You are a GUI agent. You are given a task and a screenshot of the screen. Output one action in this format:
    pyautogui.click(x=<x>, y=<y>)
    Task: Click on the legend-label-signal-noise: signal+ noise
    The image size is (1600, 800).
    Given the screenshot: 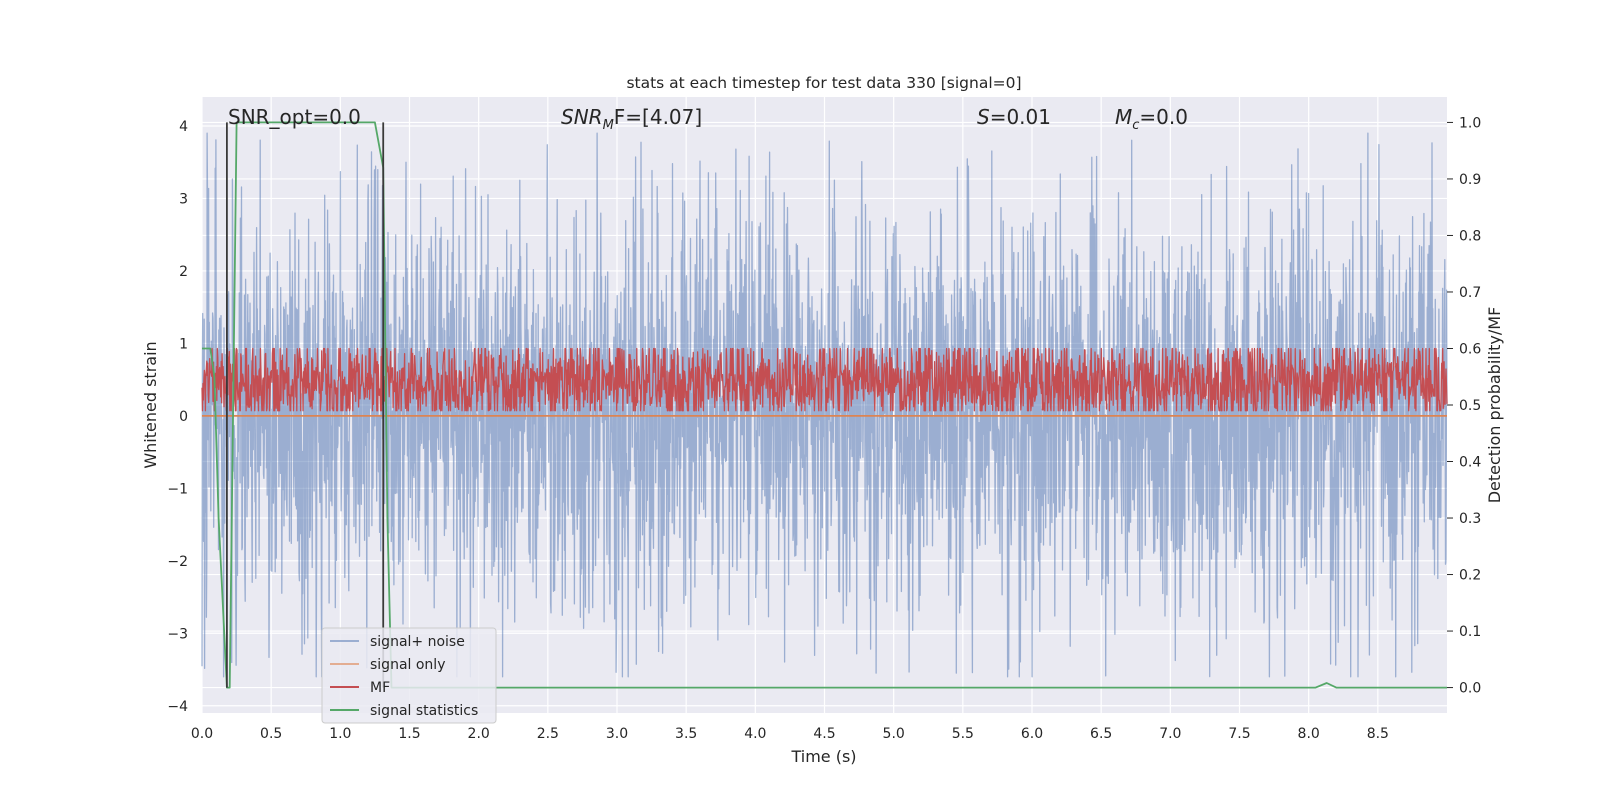 What is the action you would take?
    pyautogui.click(x=417, y=642)
    